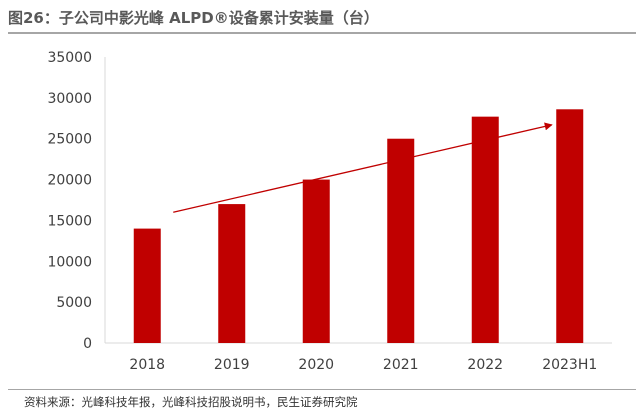  Describe the element at coordinates (69, 58) in the screenshot. I see `y-tick-label: 35000` at that location.